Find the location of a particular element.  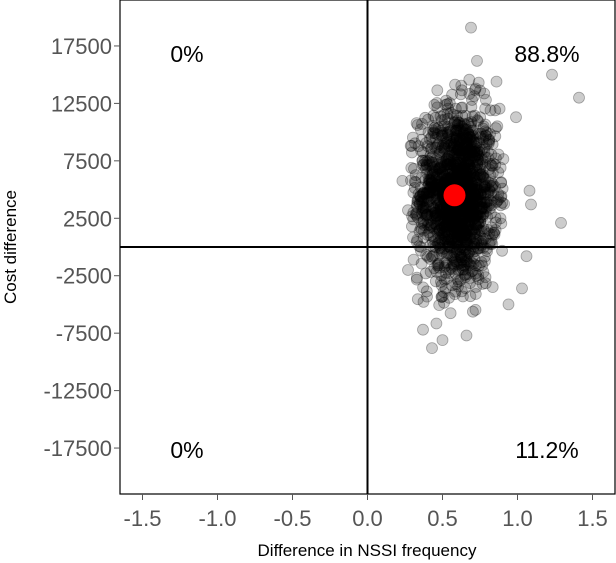

y-tick-label: 2500 is located at coordinates (87, 218).